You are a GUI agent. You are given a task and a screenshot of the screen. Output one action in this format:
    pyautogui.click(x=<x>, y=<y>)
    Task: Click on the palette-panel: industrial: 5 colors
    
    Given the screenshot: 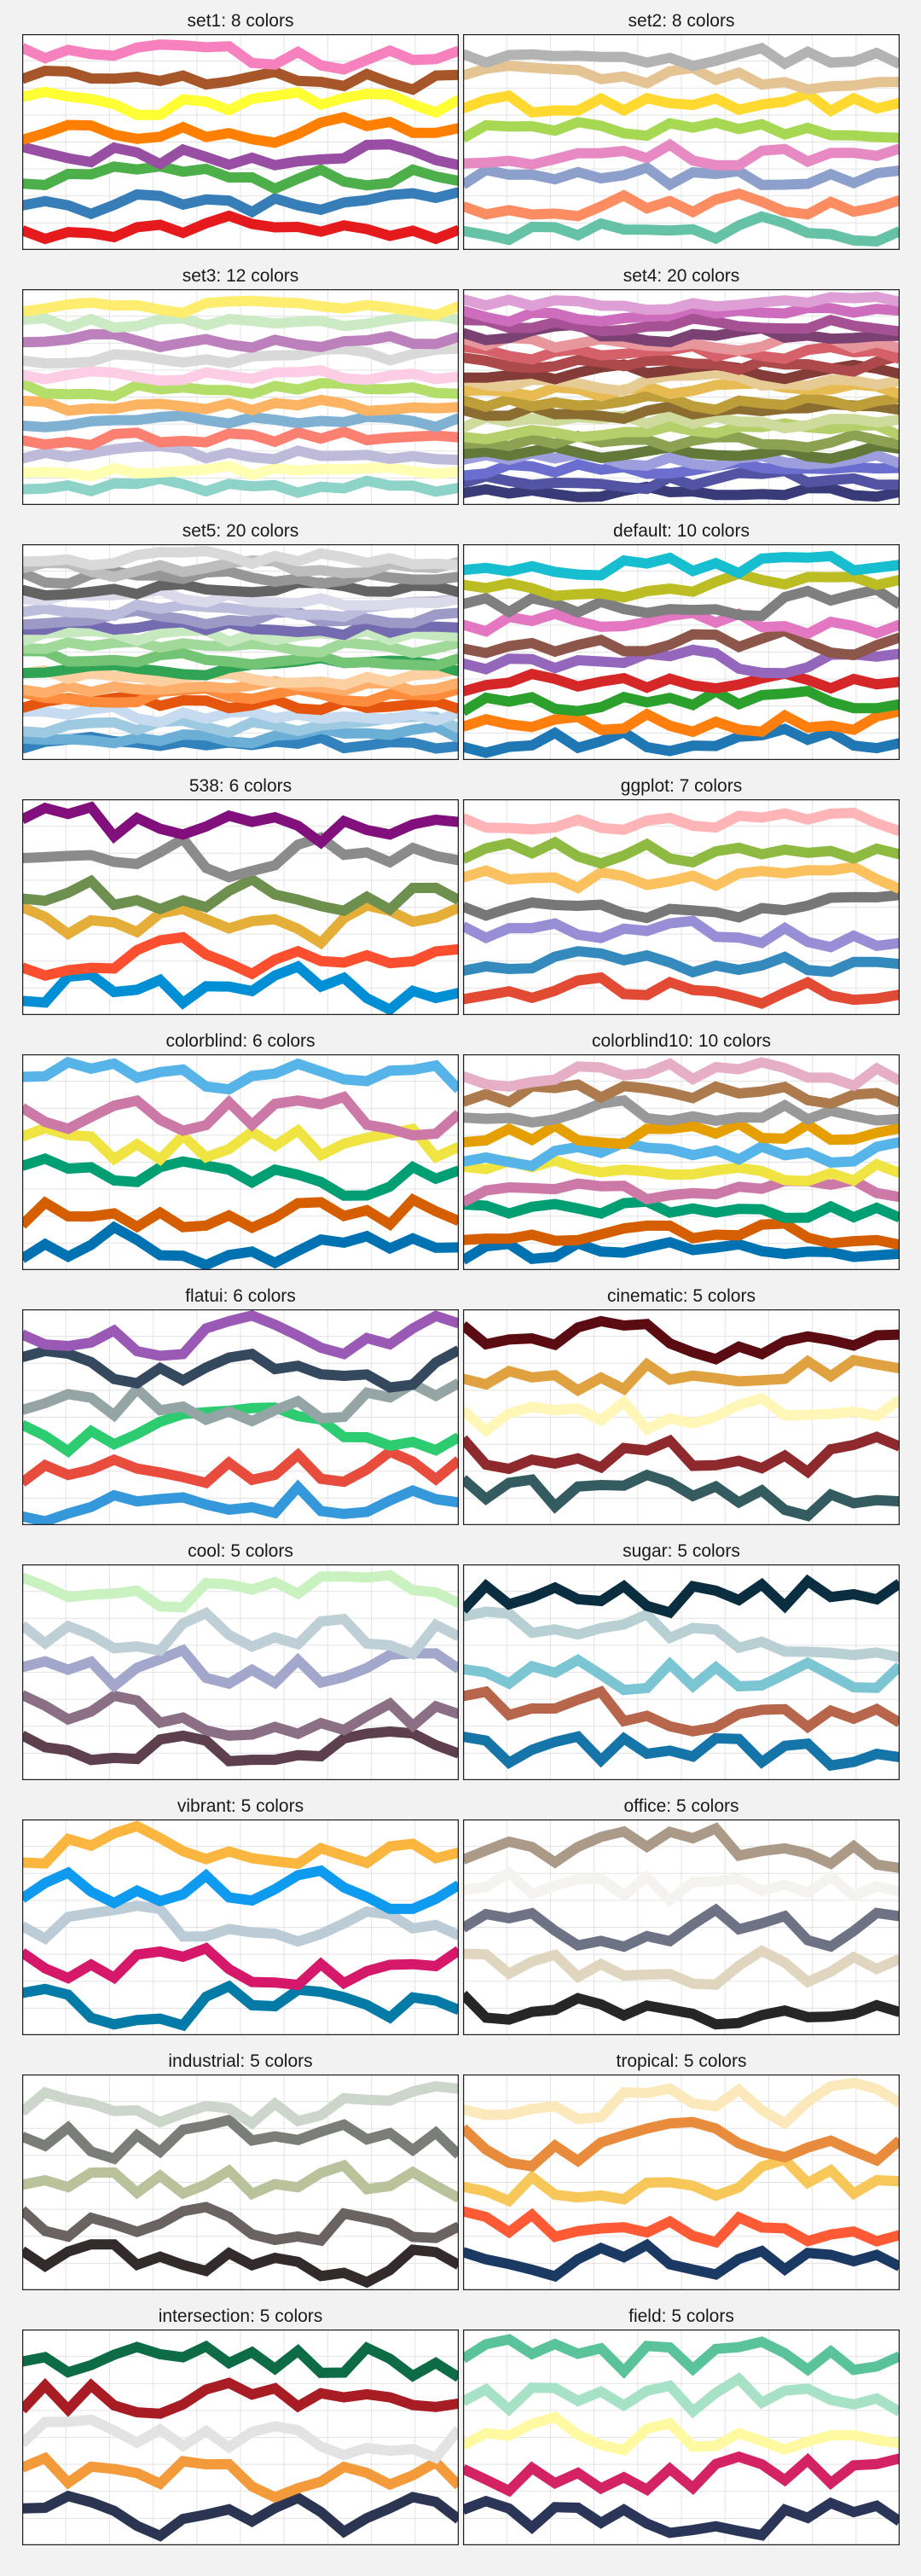 What is the action you would take?
    pyautogui.click(x=240, y=2172)
    